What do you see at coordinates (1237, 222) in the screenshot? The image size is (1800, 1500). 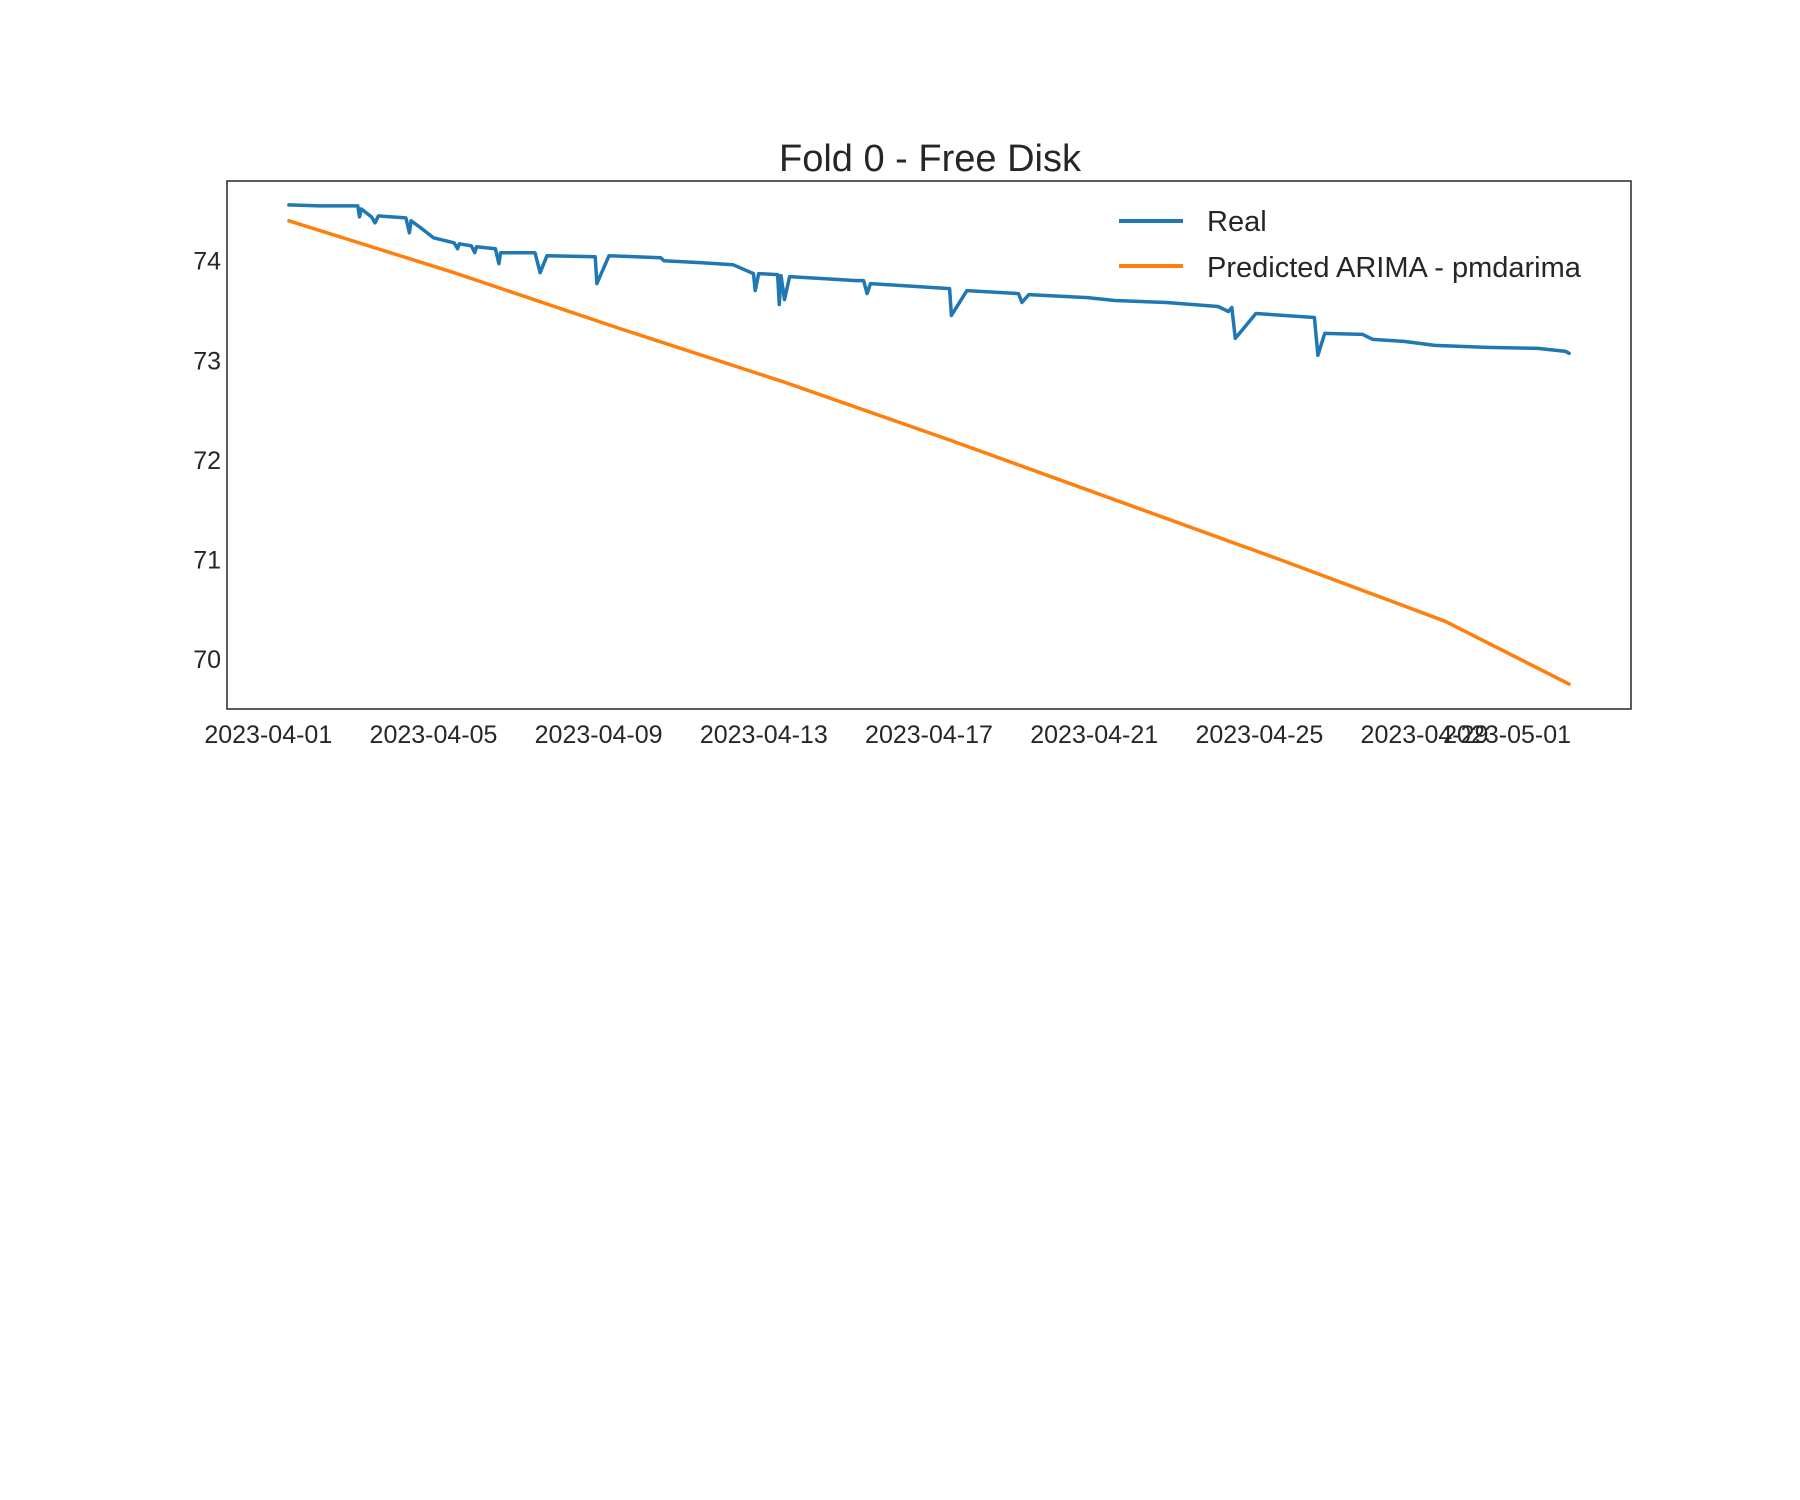 I see `legend-label-real: Real` at bounding box center [1237, 222].